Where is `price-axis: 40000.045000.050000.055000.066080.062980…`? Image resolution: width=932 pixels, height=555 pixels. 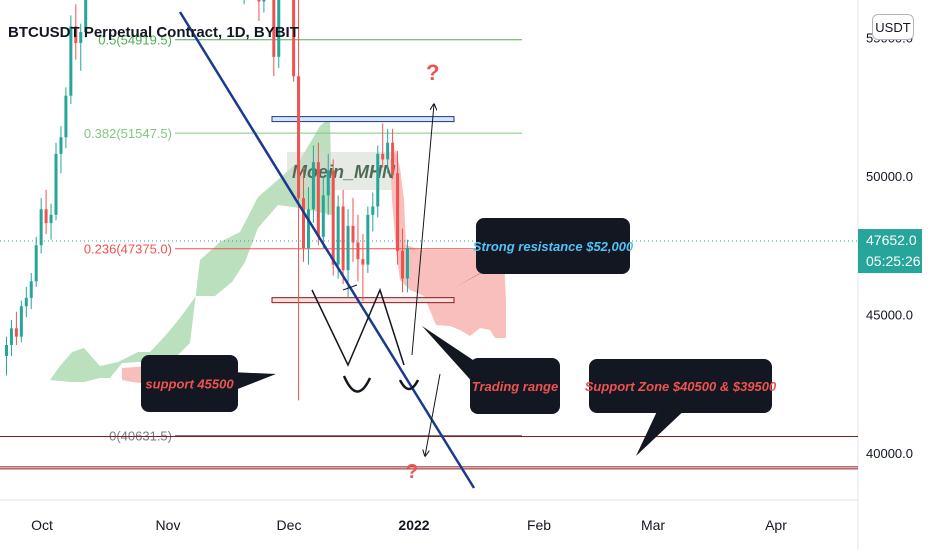 price-axis: 40000.045000.050000.055000.066080.062980… is located at coordinates (890, 246).